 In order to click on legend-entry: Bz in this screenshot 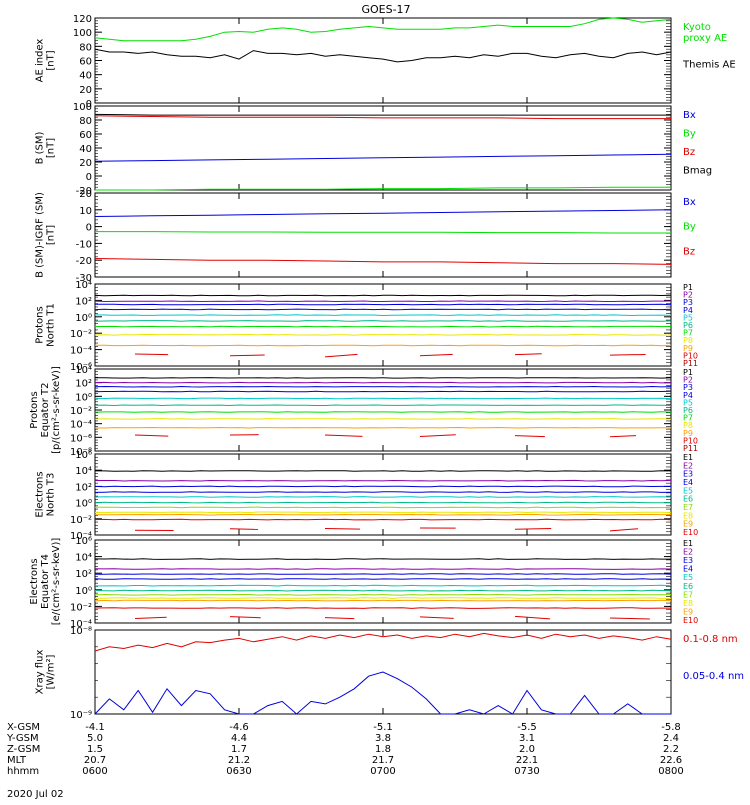, I will do `click(689, 152)`.